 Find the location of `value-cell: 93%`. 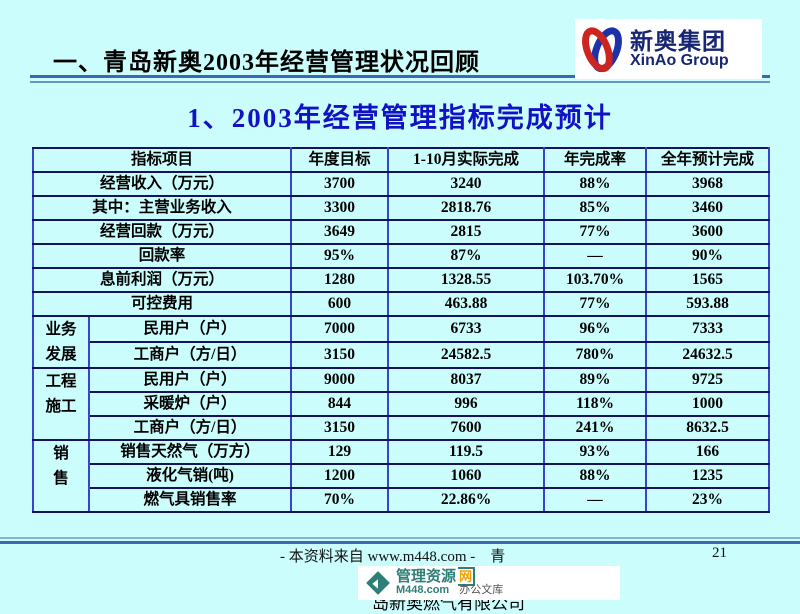

value-cell: 93% is located at coordinates (595, 452).